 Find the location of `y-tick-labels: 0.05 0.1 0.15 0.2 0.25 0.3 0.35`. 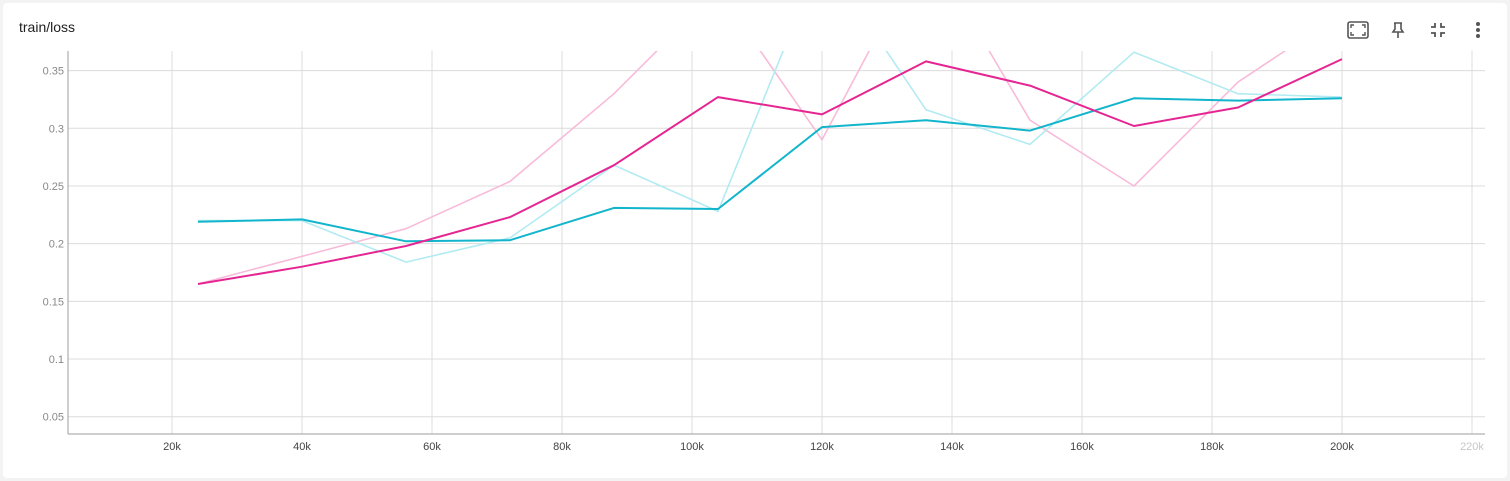

y-tick-labels: 0.05 0.1 0.15 0.2 0.25 0.3 0.35 is located at coordinates (53, 245).